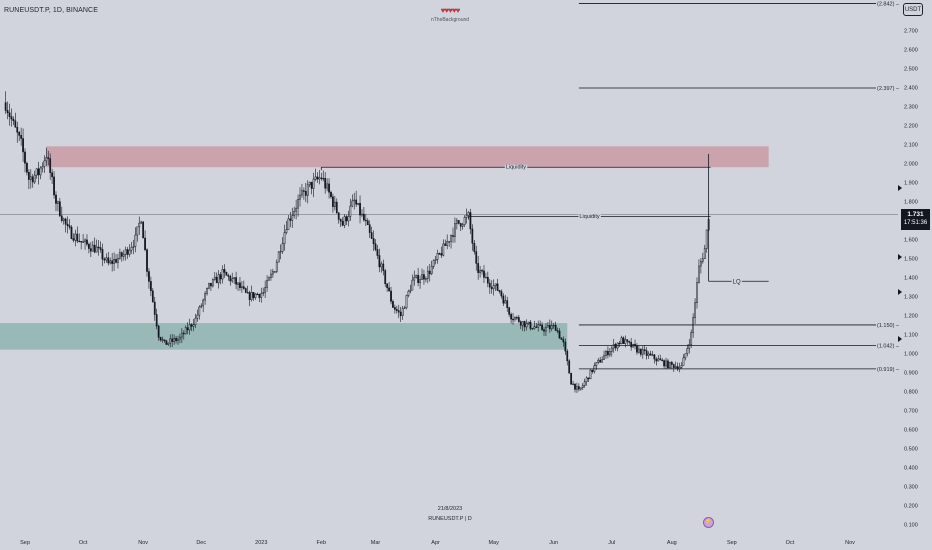 The image size is (932, 550). Describe the element at coordinates (708, 522) in the screenshot. I see `event-icon: ⚡` at that location.